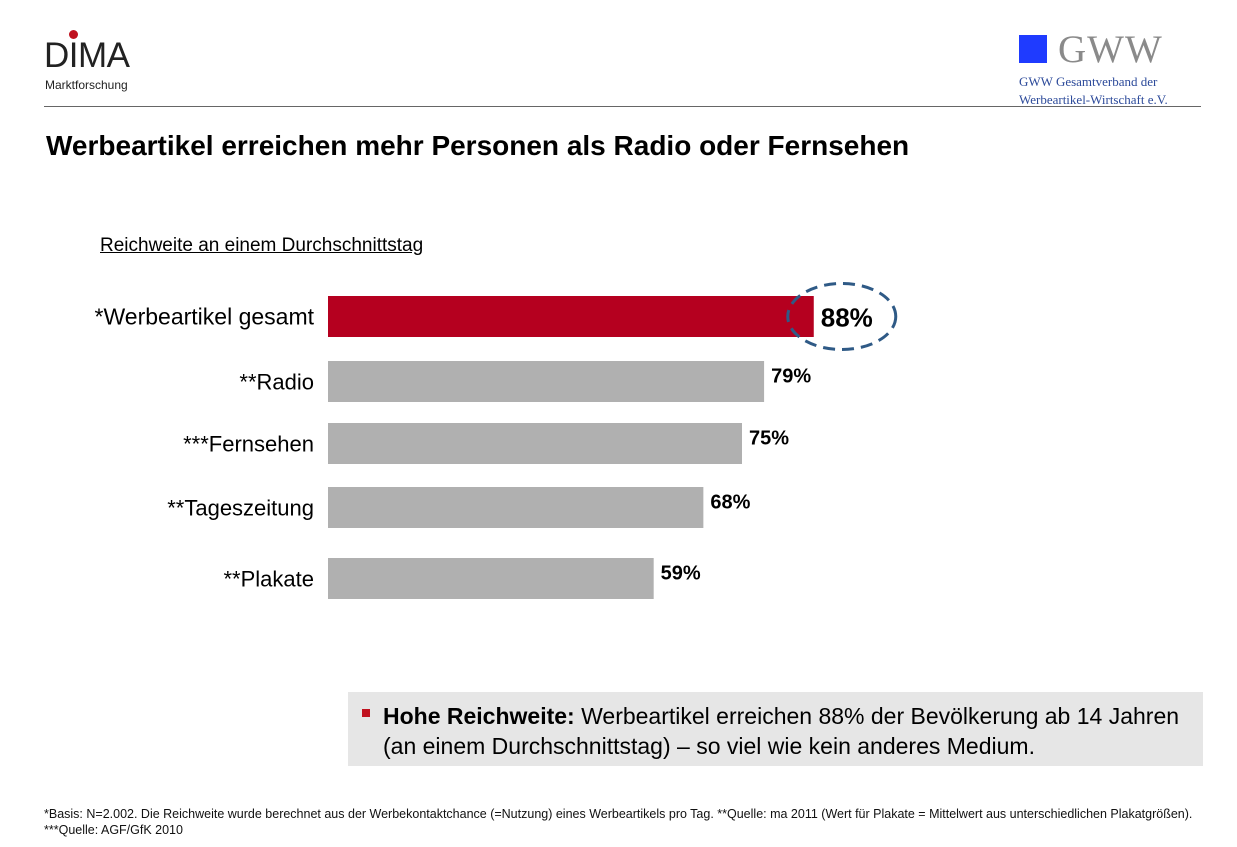  I want to click on gww-logo-word: GWW, so click(1110, 49).